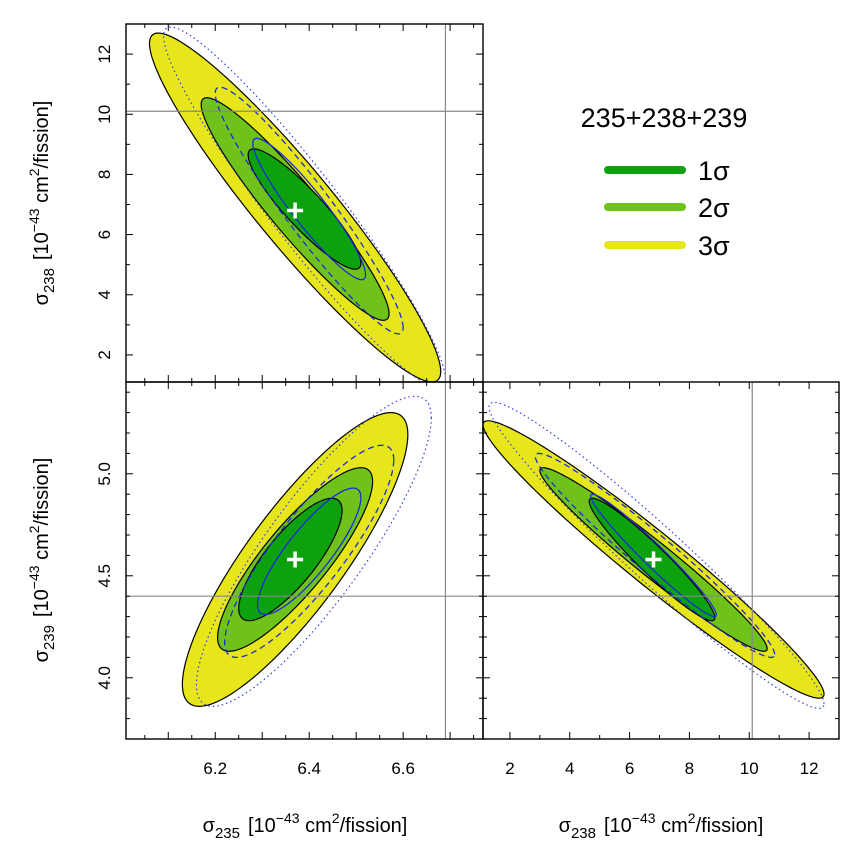 The width and height of the screenshot is (858, 854). I want to click on label-subscript: 235, so click(227, 833).